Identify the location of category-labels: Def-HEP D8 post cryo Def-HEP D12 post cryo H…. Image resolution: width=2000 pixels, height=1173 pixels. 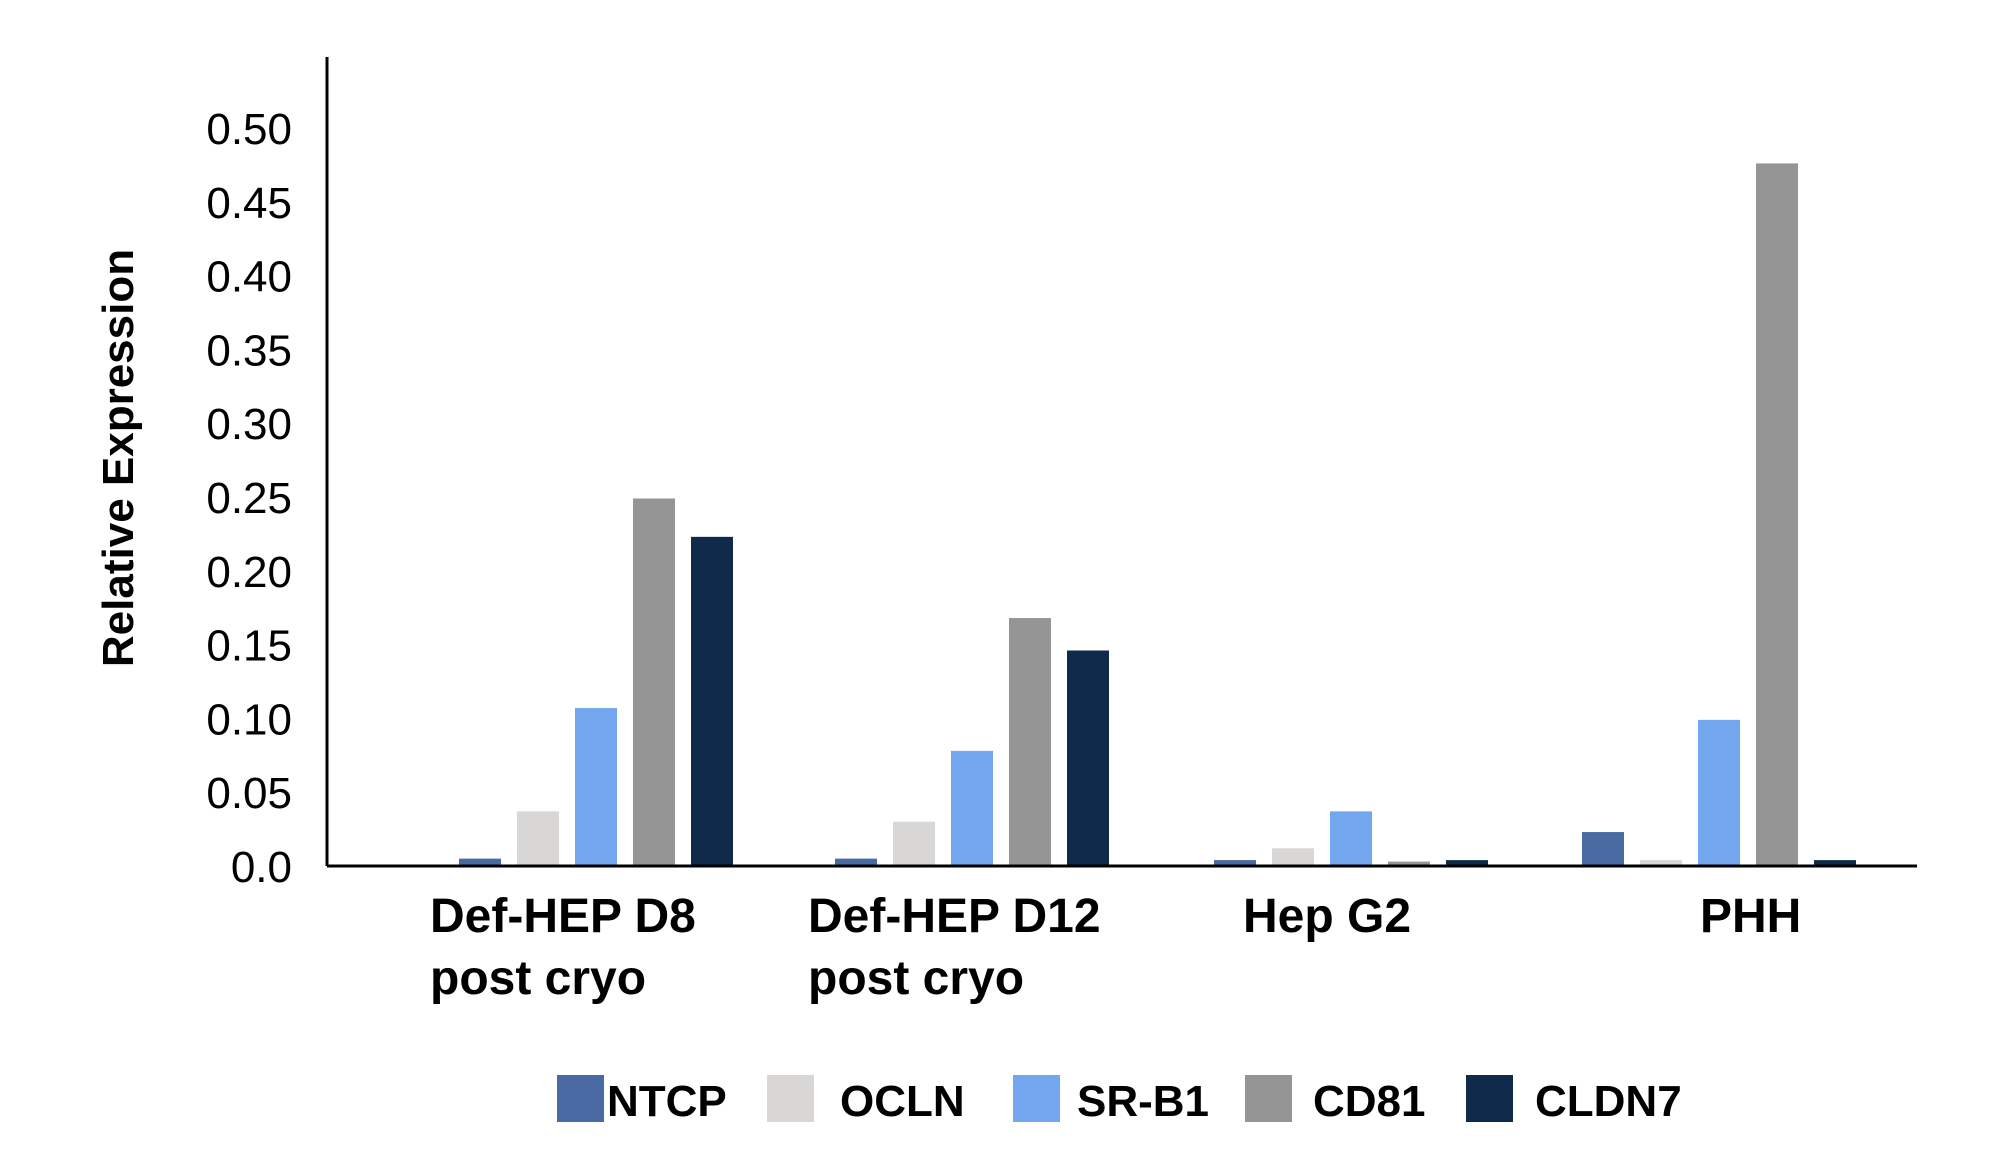
(1115, 947).